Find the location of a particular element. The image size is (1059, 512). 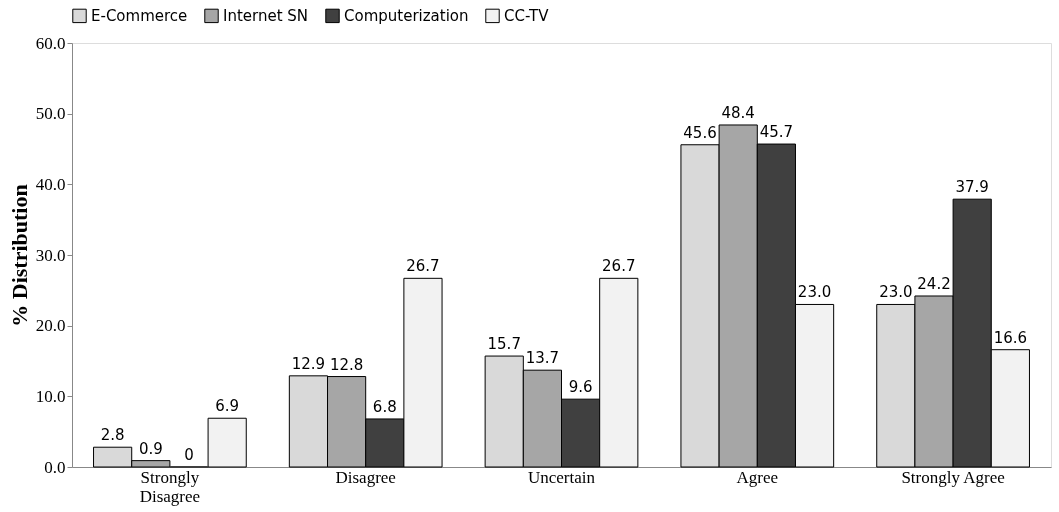

data-label: 6.8 is located at coordinates (384, 406).